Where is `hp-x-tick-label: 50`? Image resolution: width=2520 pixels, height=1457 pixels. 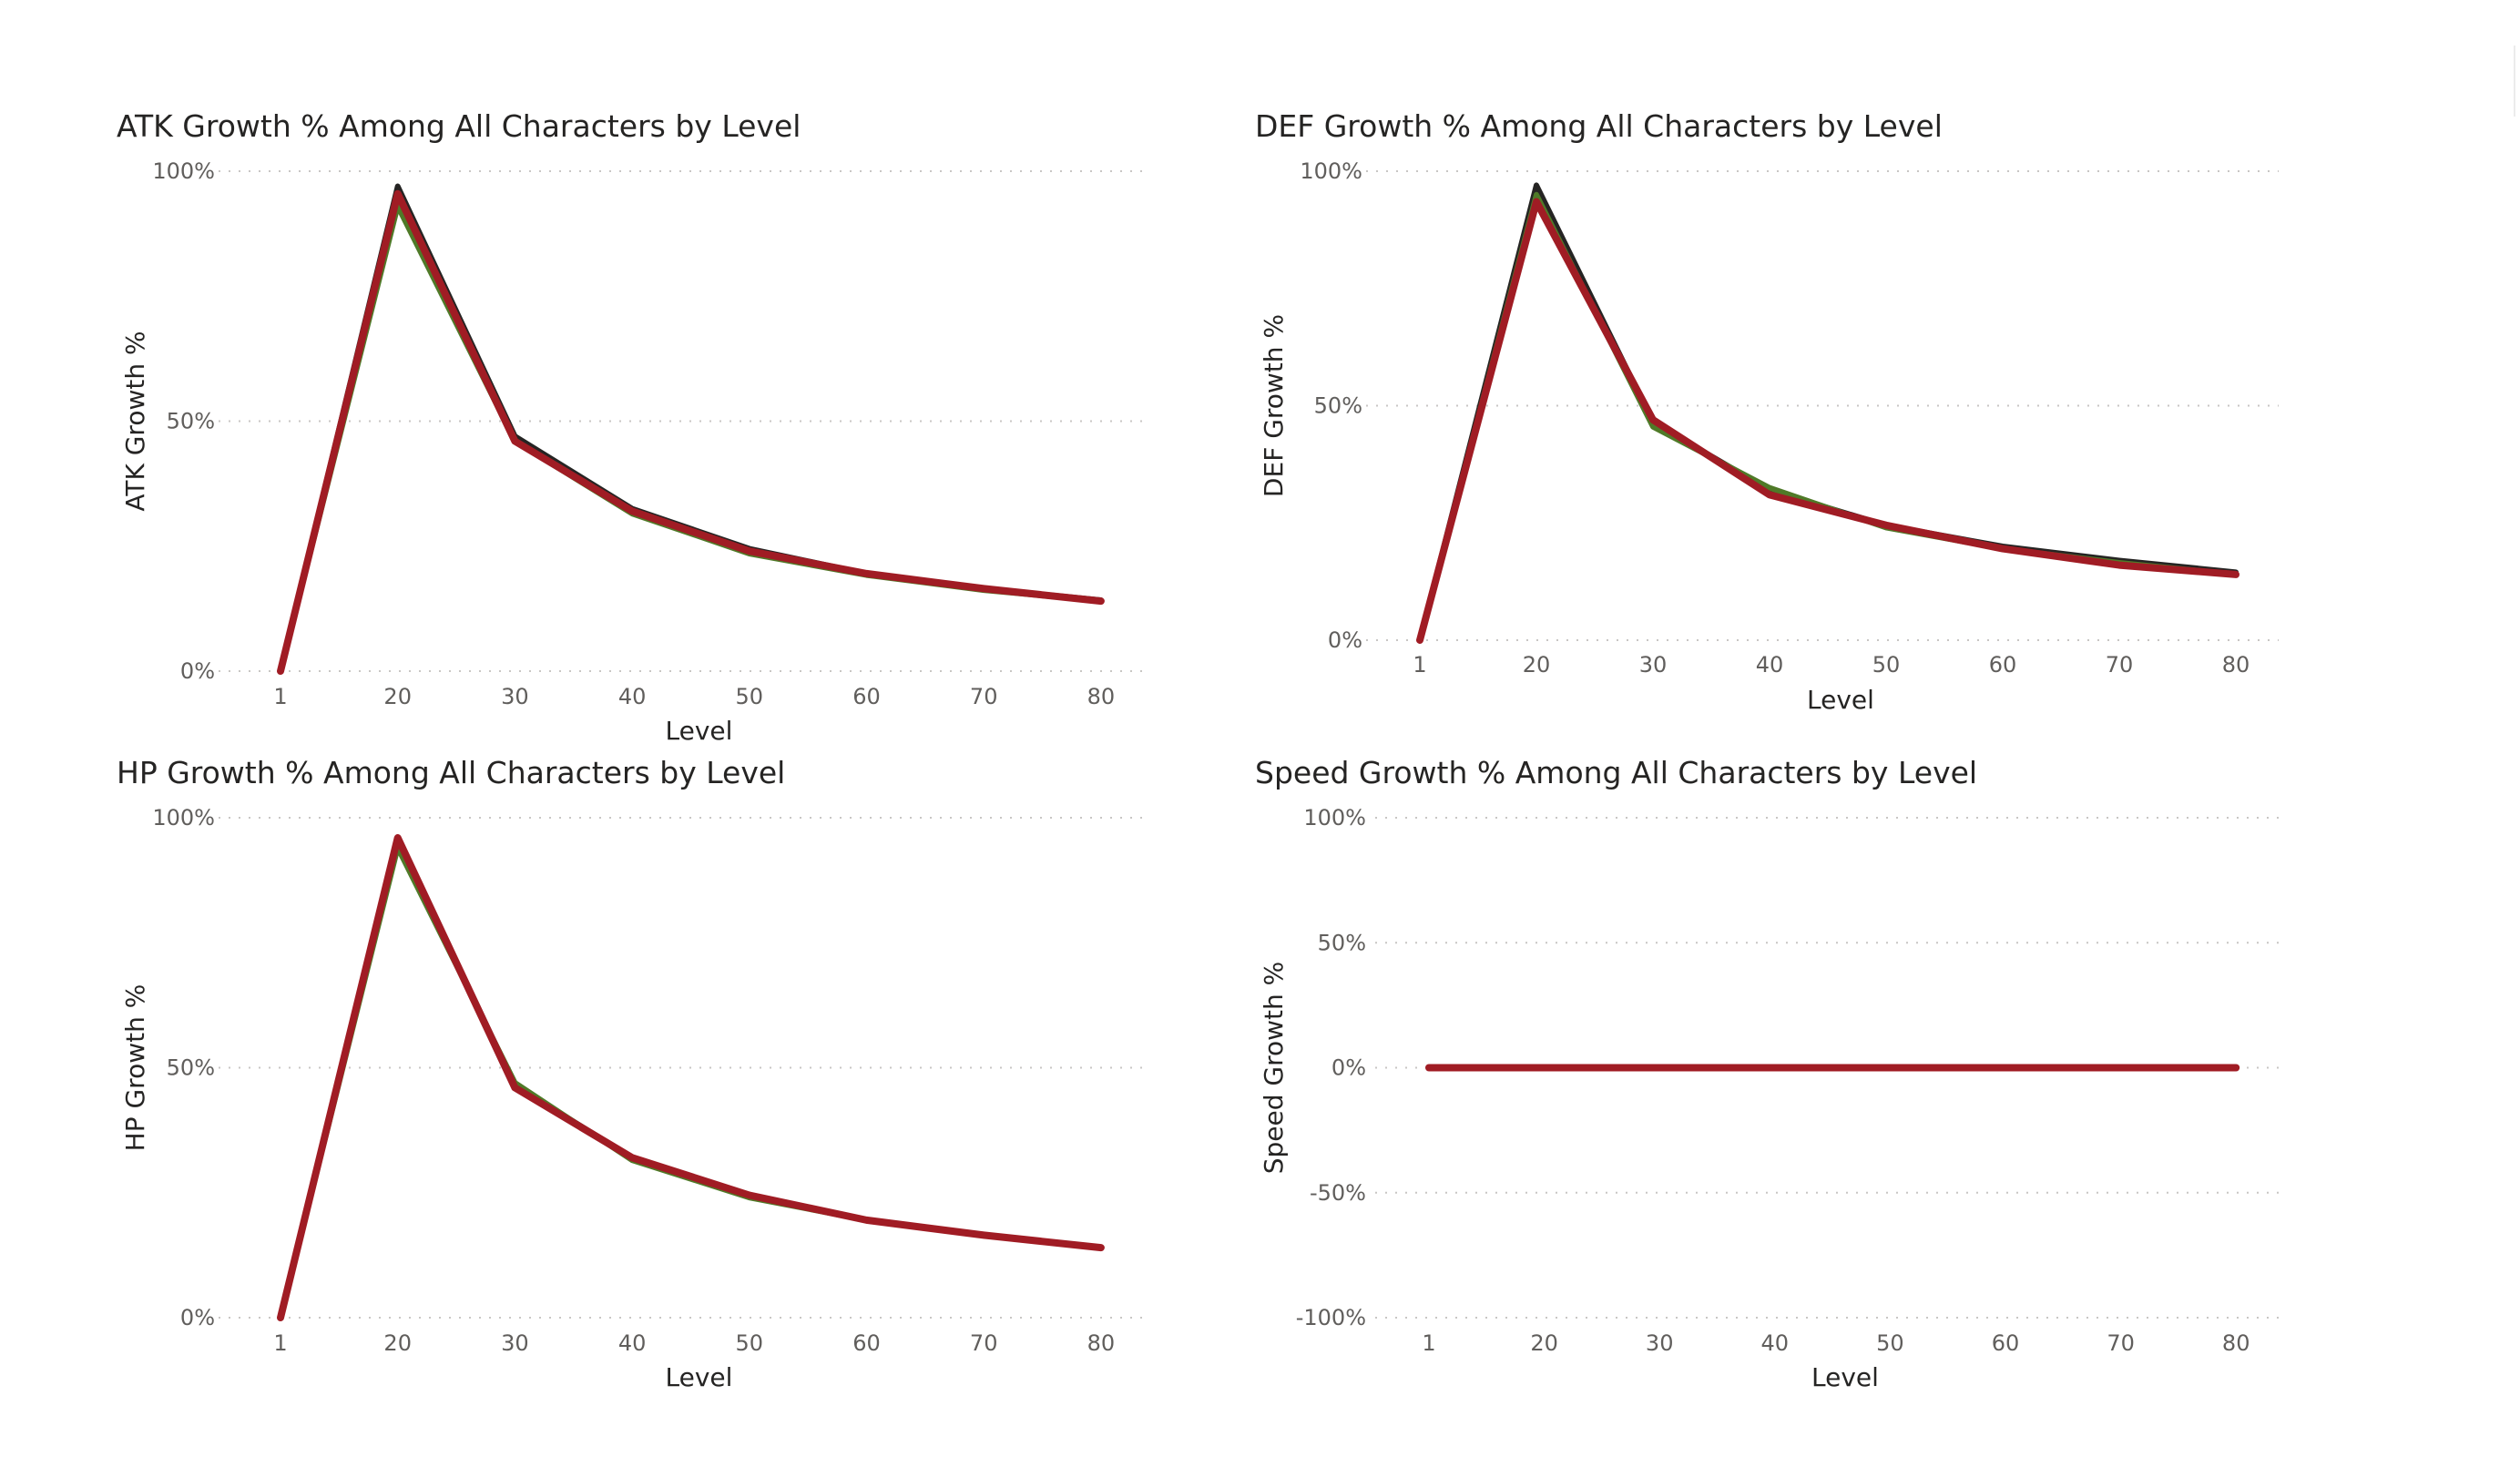 hp-x-tick-label: 50 is located at coordinates (750, 1343).